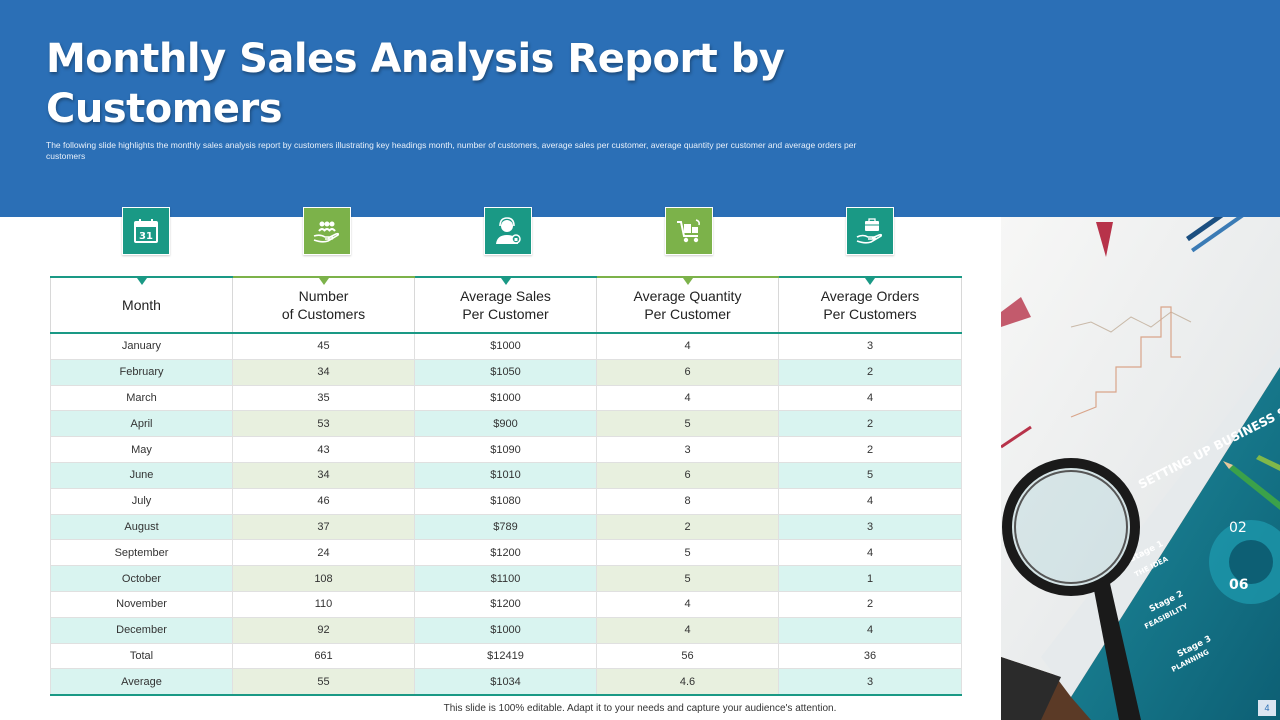  I want to click on table-row: July 46 $1080 8 4, so click(506, 501).